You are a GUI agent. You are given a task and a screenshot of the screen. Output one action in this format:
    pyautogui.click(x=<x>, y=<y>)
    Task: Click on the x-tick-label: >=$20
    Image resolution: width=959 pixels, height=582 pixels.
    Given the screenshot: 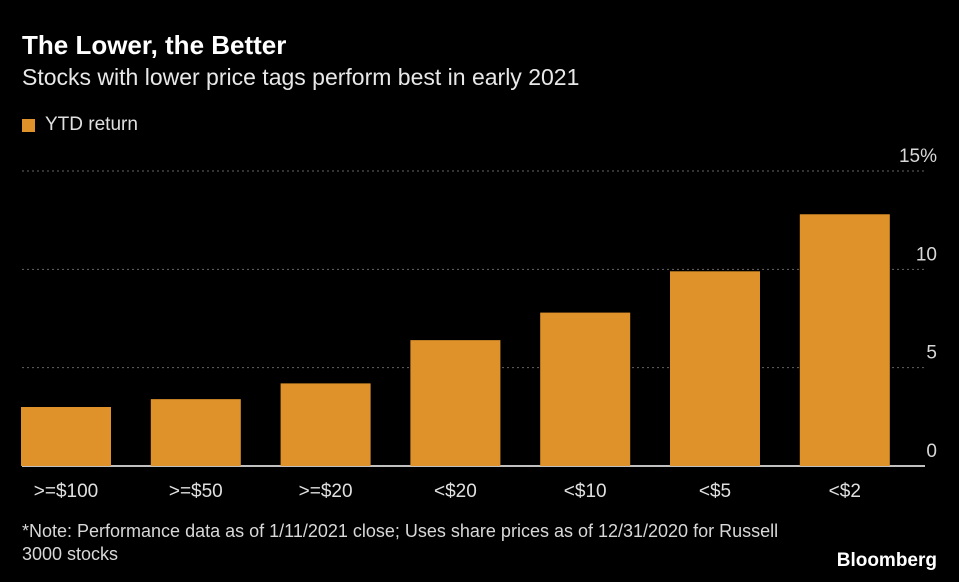 What is the action you would take?
    pyautogui.click(x=326, y=491)
    